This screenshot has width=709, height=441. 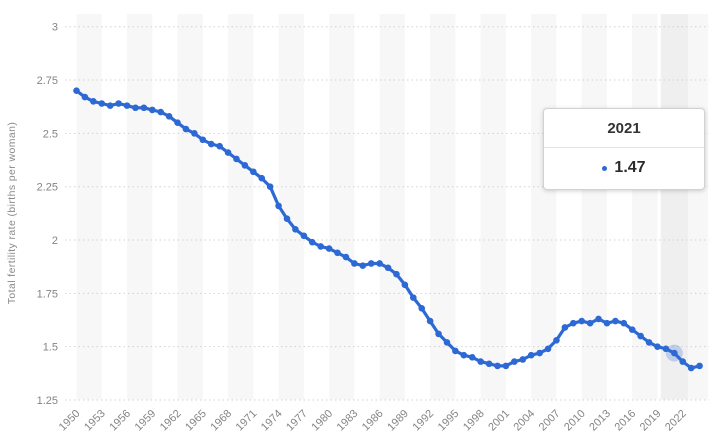 I want to click on data-point-1983, so click(x=354, y=263).